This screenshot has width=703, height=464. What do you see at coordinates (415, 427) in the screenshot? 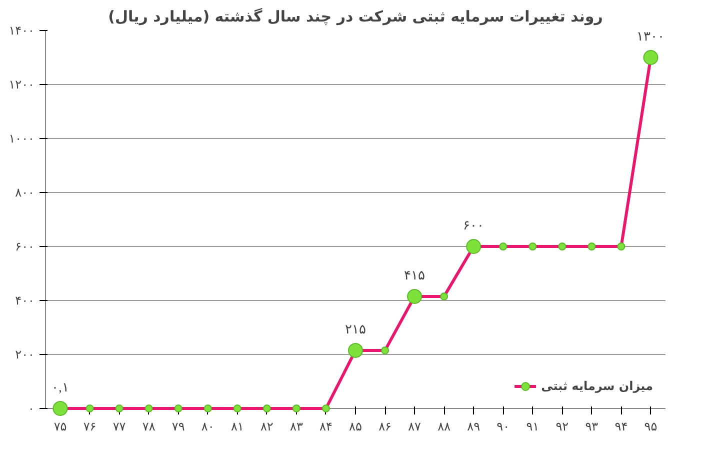
I see `x-tick-label: ۸۷` at bounding box center [415, 427].